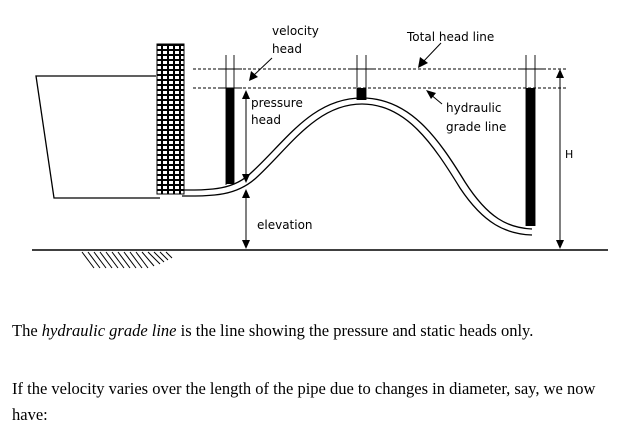 The width and height of the screenshot is (622, 435). What do you see at coordinates (287, 49) in the screenshot?
I see `velocity-head-label-line2: head` at bounding box center [287, 49].